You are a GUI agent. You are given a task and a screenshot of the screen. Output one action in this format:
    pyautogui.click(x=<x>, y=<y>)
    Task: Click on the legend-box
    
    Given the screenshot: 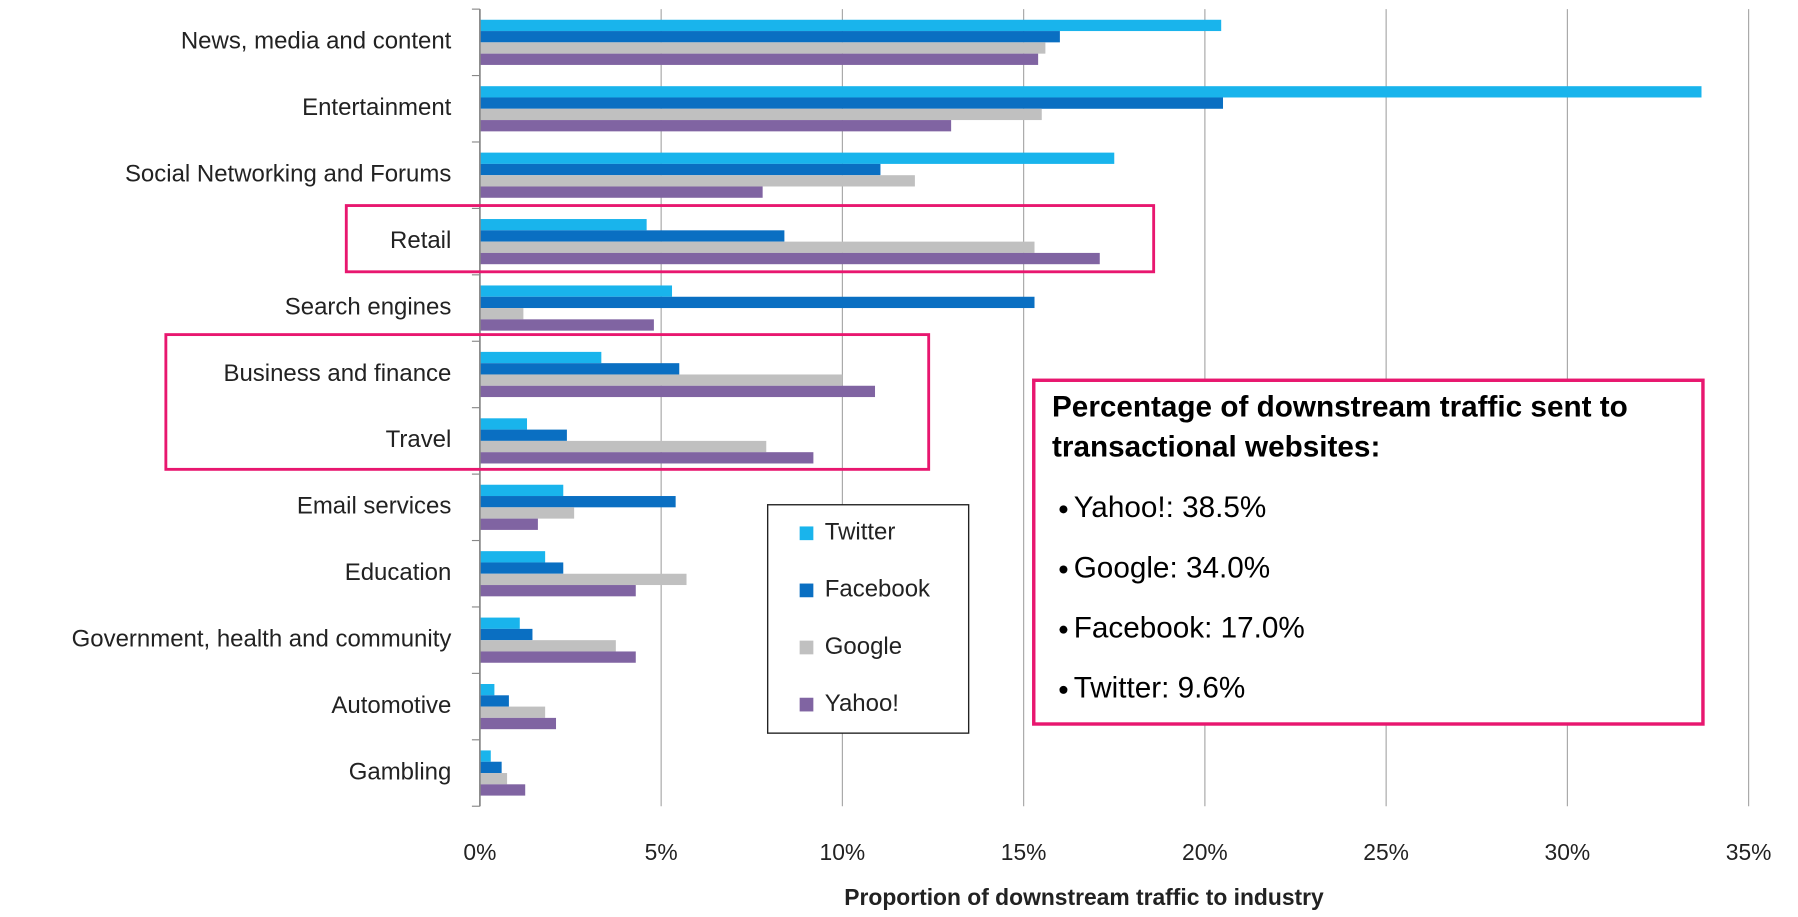 What is the action you would take?
    pyautogui.click(x=868, y=619)
    